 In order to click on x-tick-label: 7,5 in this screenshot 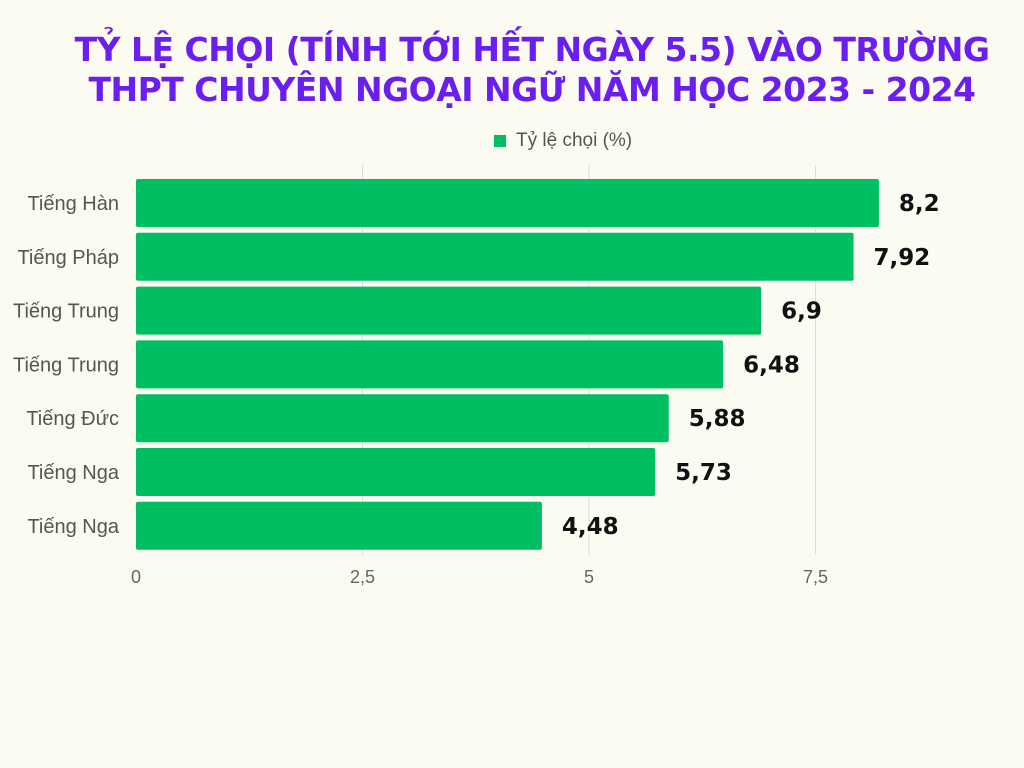, I will do `click(815, 577)`.